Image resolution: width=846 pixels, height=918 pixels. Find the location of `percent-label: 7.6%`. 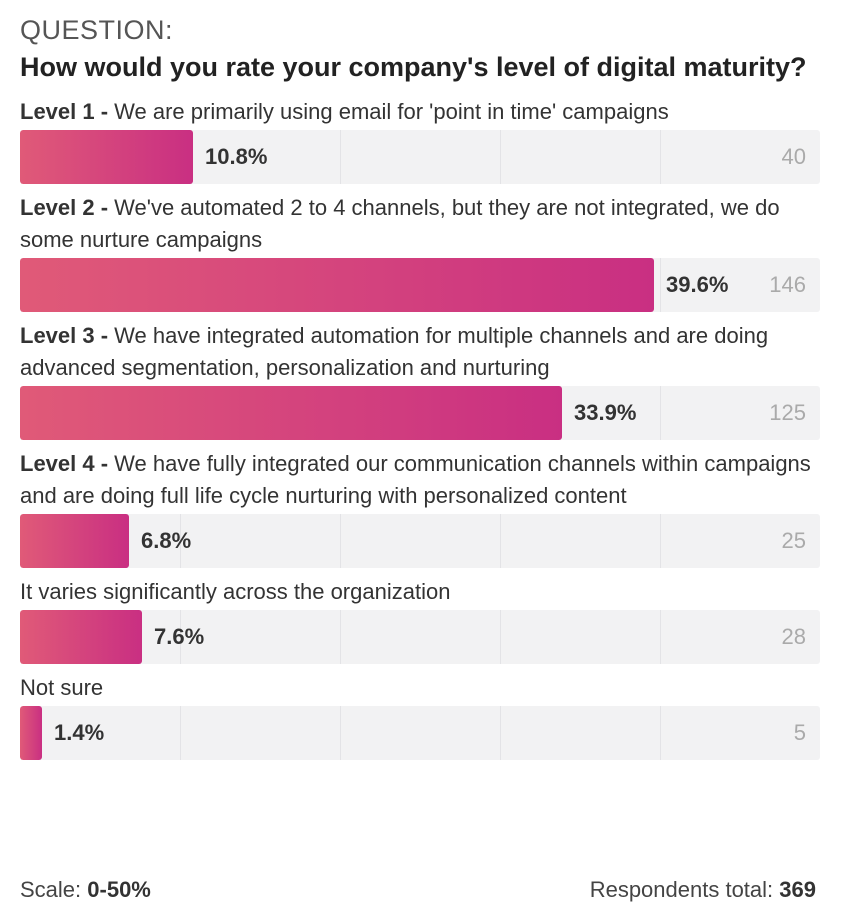

percent-label: 7.6% is located at coordinates (179, 636).